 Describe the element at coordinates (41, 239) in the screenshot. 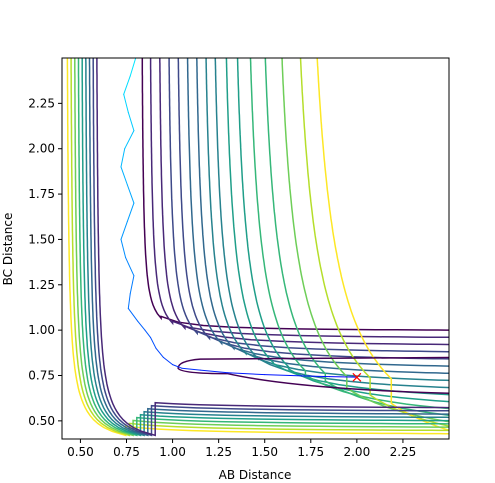

I see `y-tick-label: 1.50` at that location.